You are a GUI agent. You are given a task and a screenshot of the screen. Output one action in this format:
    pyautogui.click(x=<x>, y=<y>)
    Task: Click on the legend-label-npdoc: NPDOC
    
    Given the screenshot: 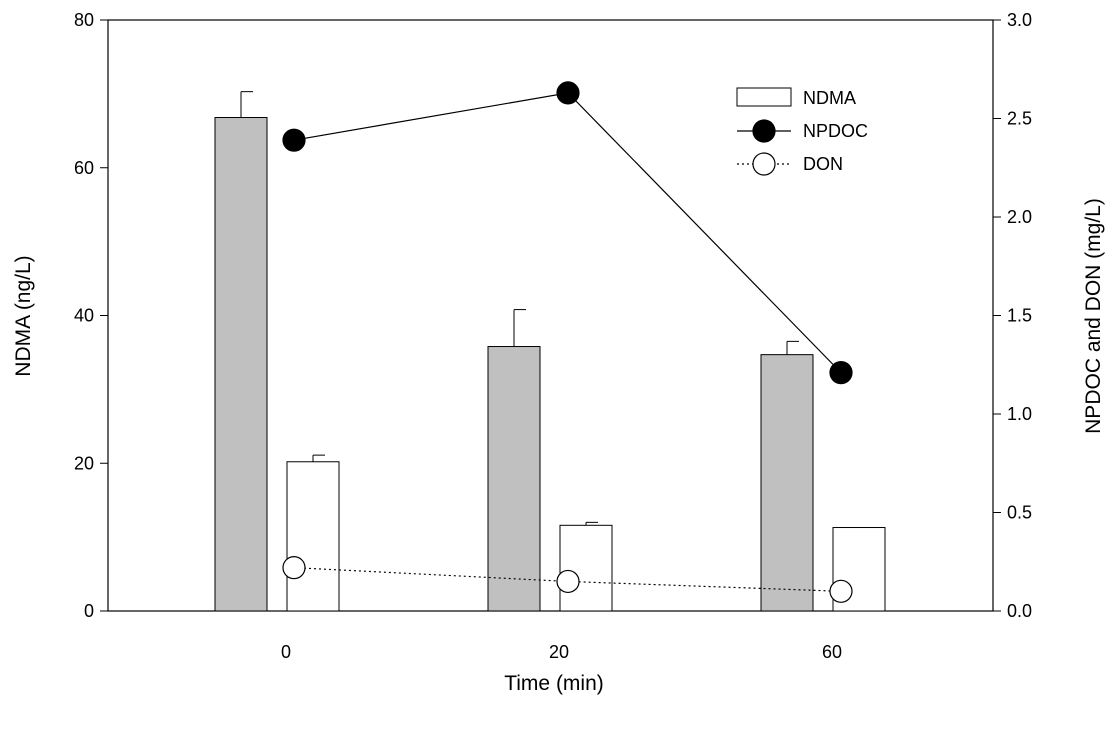 What is the action you would take?
    pyautogui.click(x=835, y=131)
    